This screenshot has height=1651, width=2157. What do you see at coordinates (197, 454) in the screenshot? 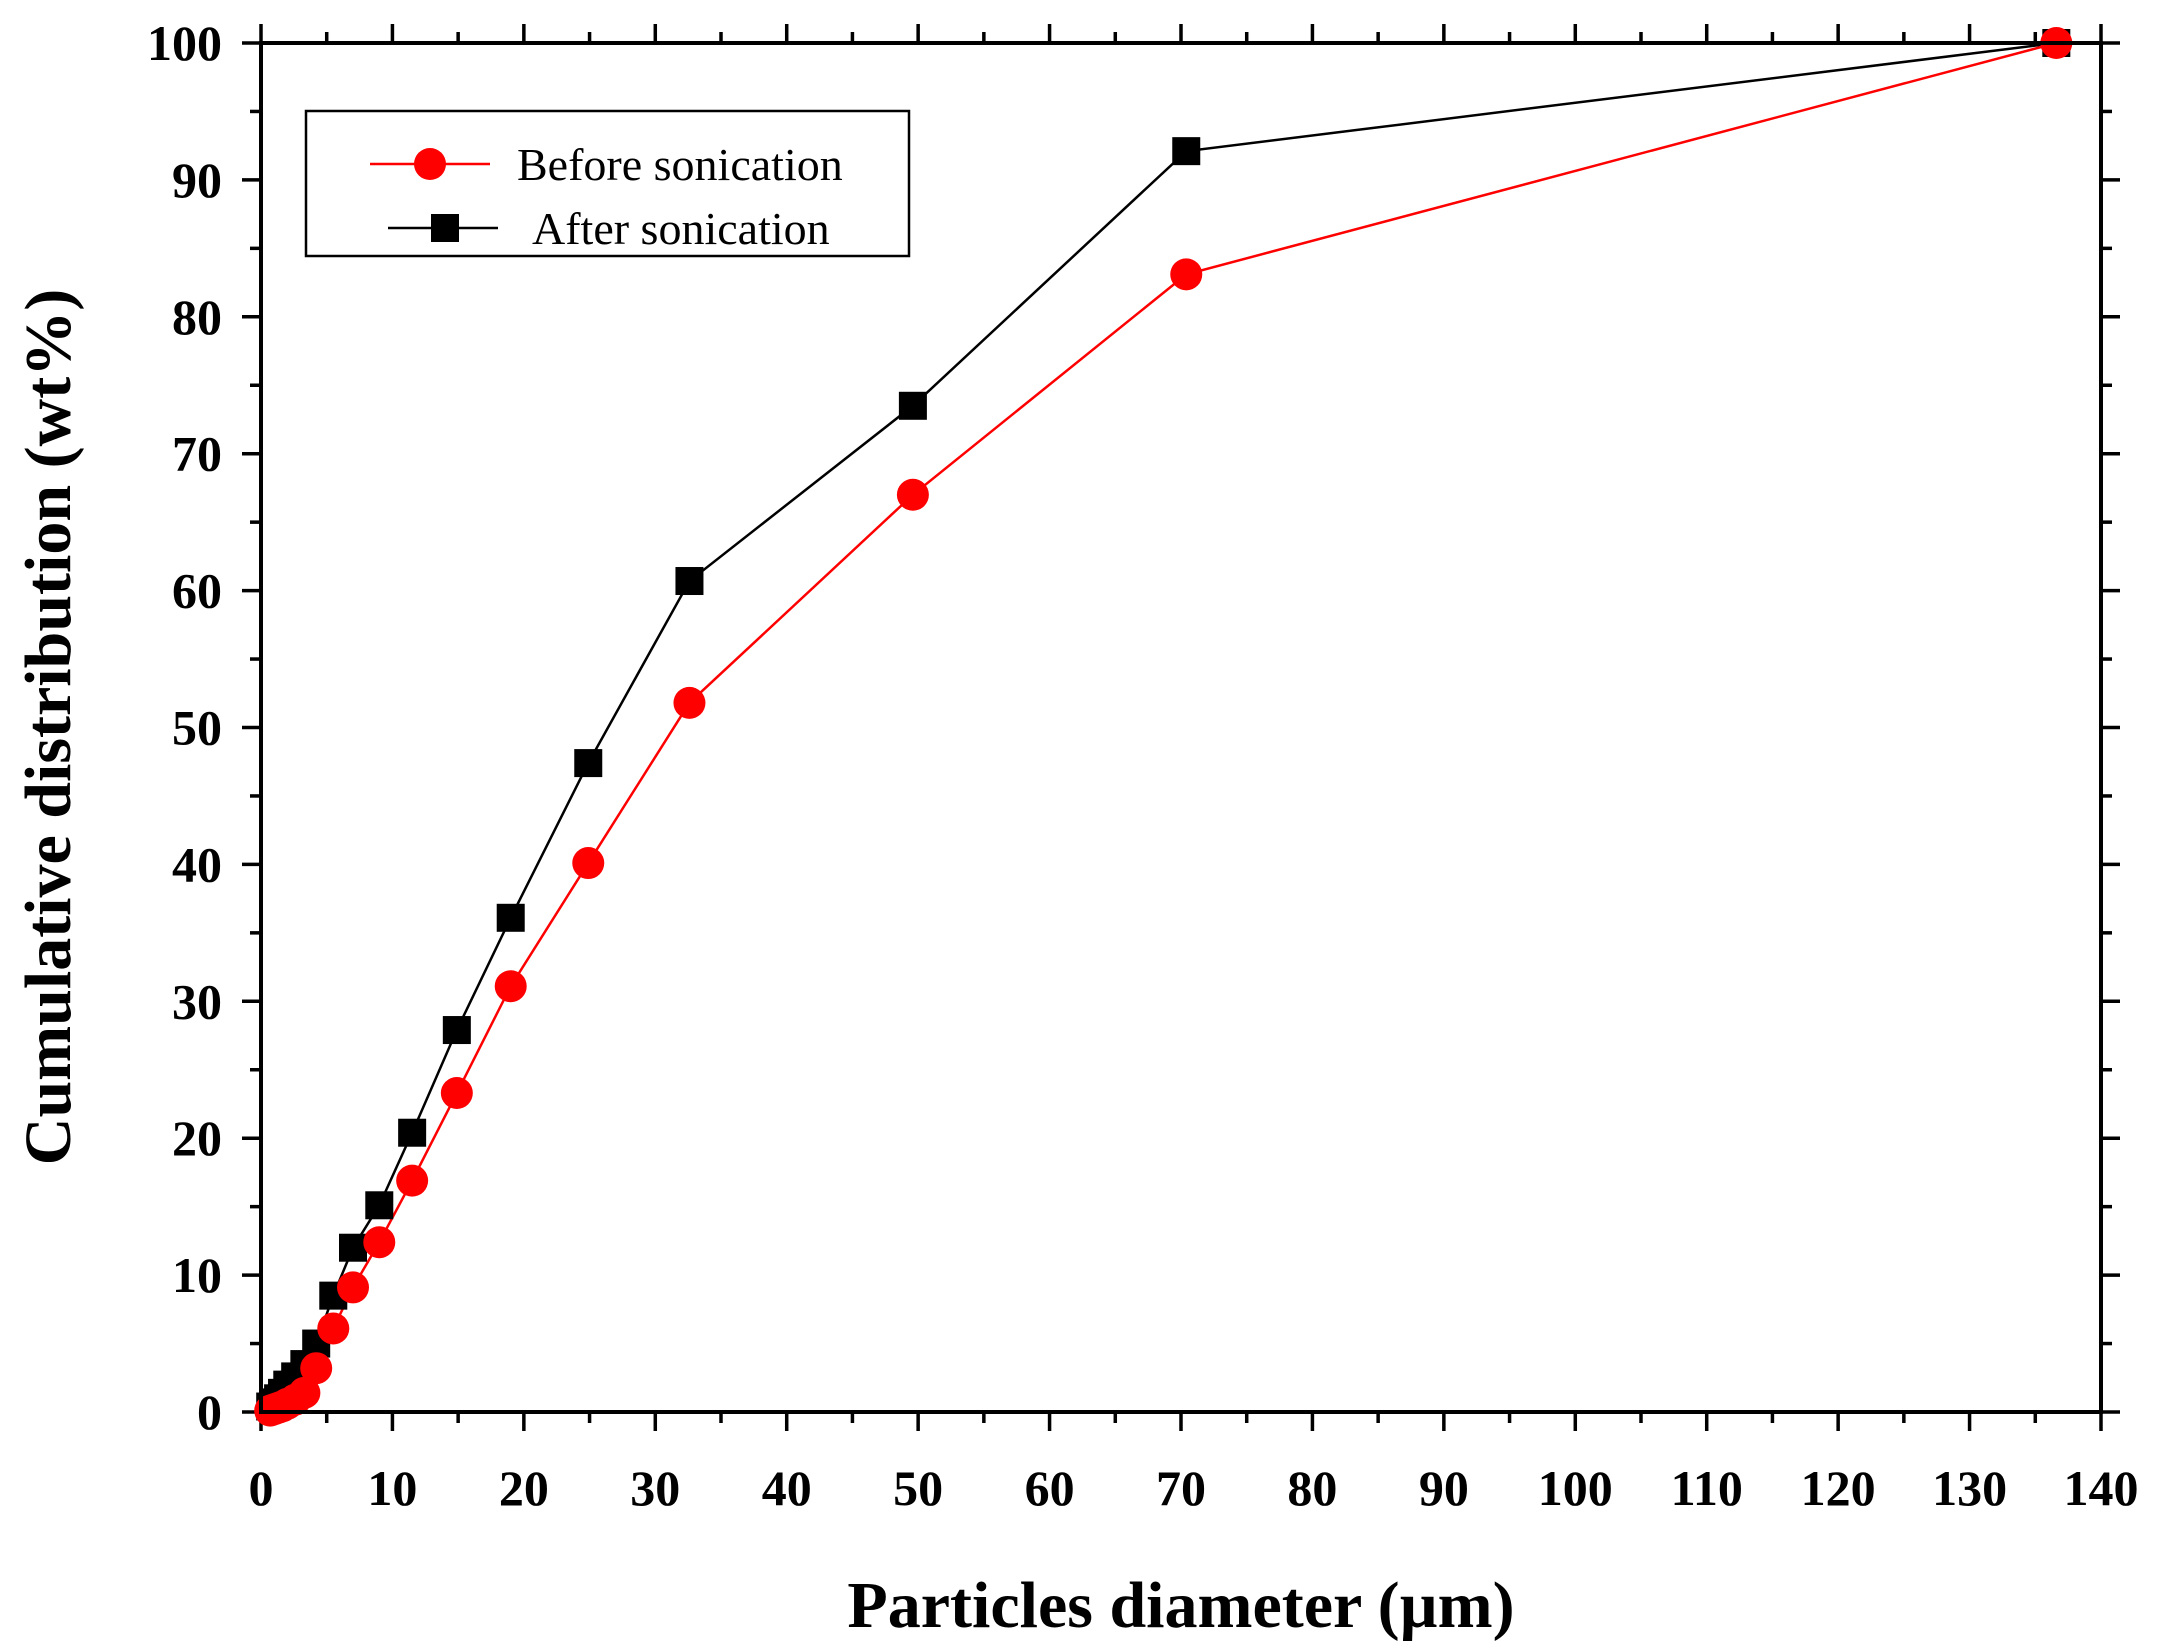
I see `y-tick-label: 70` at bounding box center [197, 454].